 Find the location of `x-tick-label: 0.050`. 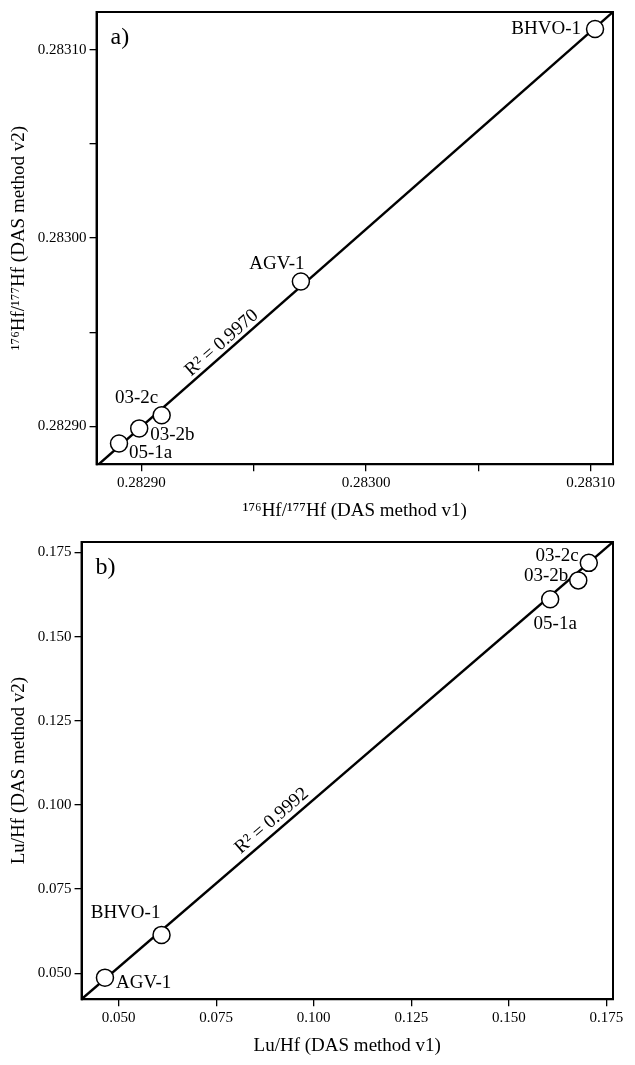

x-tick-label: 0.050 is located at coordinates (118, 1017).